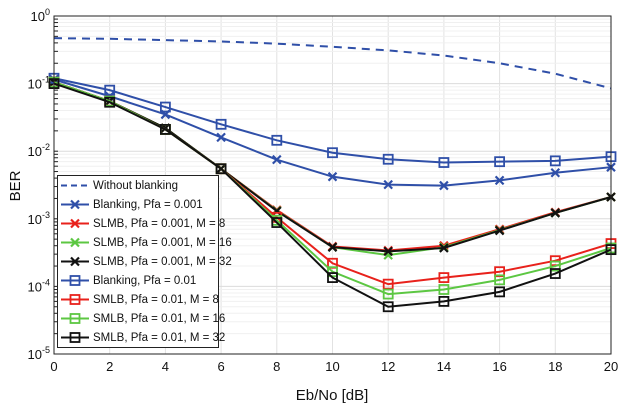 This screenshot has height=410, width=618. I want to click on legend-label: SLMB, Pfa = 0.001, M = 16, so click(162, 242).